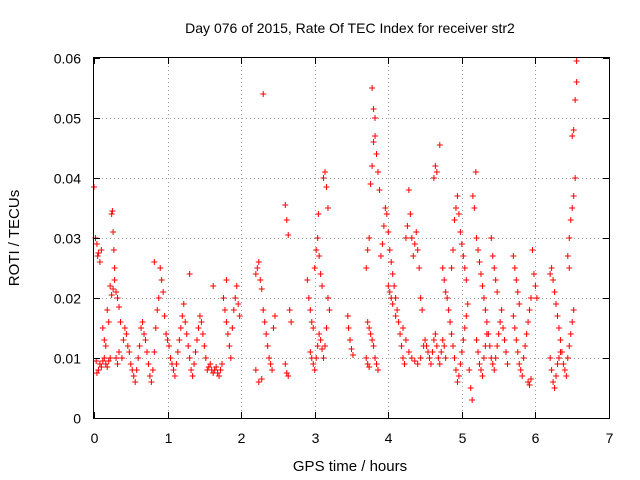 This screenshot has height=480, width=640. Describe the element at coordinates (67, 119) in the screenshot. I see `y-tick-label: 0.05` at that location.